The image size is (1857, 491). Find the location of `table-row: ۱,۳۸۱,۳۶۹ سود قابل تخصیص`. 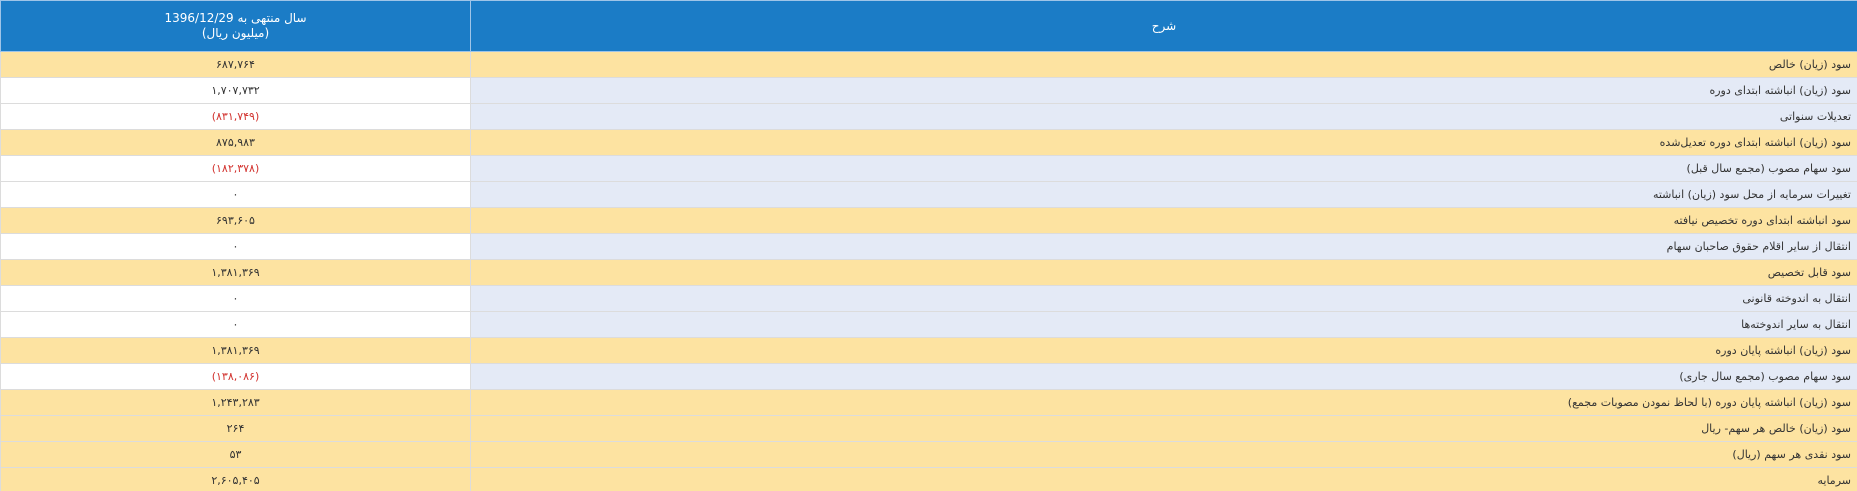

table-row: ۱,۳۸۱,۳۶۹ سود قابل تخصیص is located at coordinates (928, 272).